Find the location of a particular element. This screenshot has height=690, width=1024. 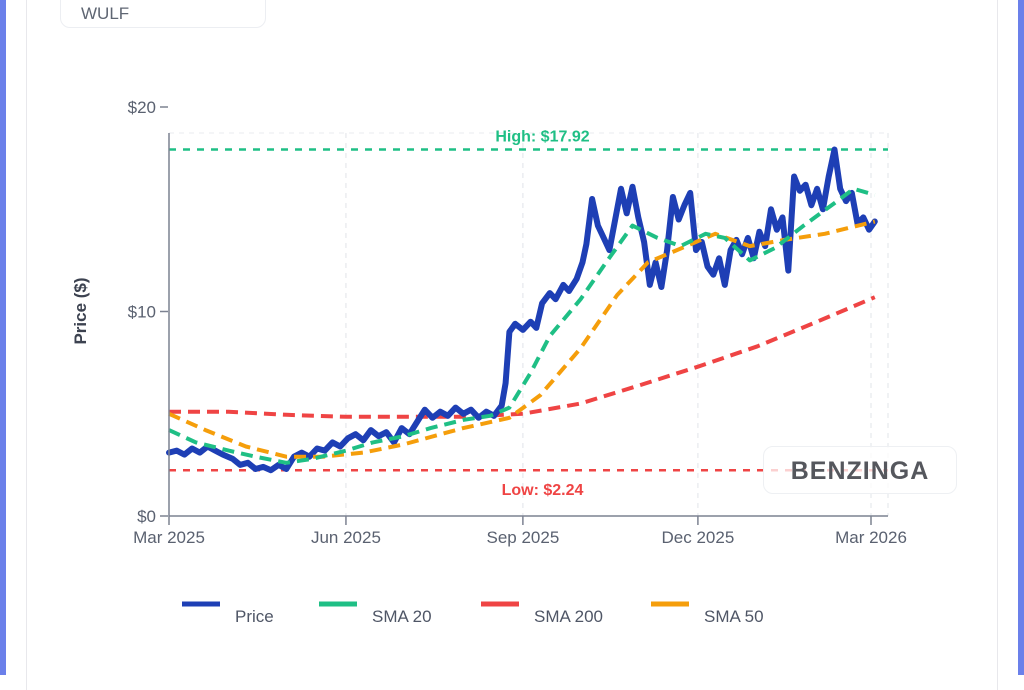

legend-label-price: Price is located at coordinates (254, 616).